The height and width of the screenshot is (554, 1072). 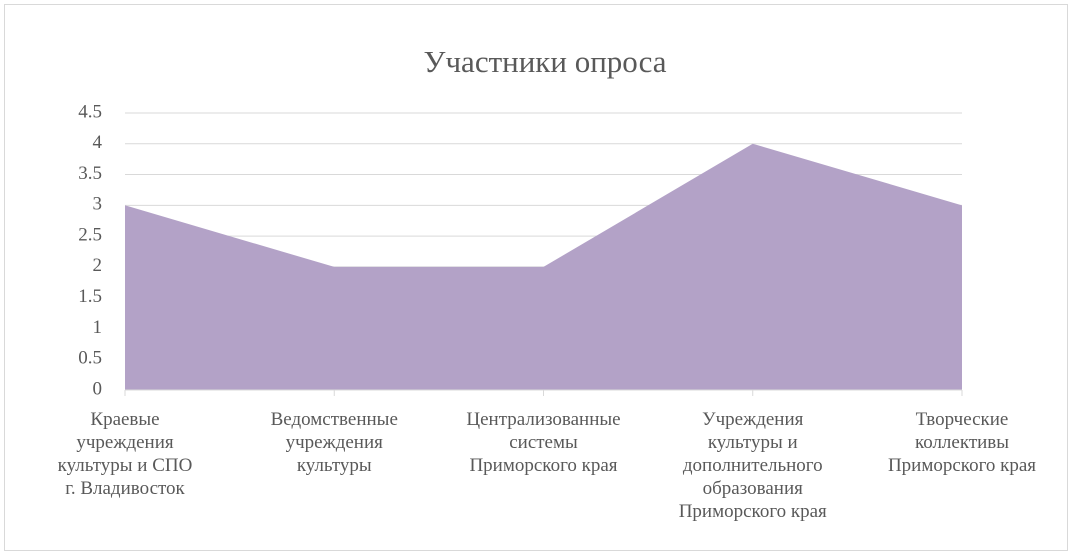 What do you see at coordinates (90, 358) in the screenshot?
I see `y-tick-label: 0.5` at bounding box center [90, 358].